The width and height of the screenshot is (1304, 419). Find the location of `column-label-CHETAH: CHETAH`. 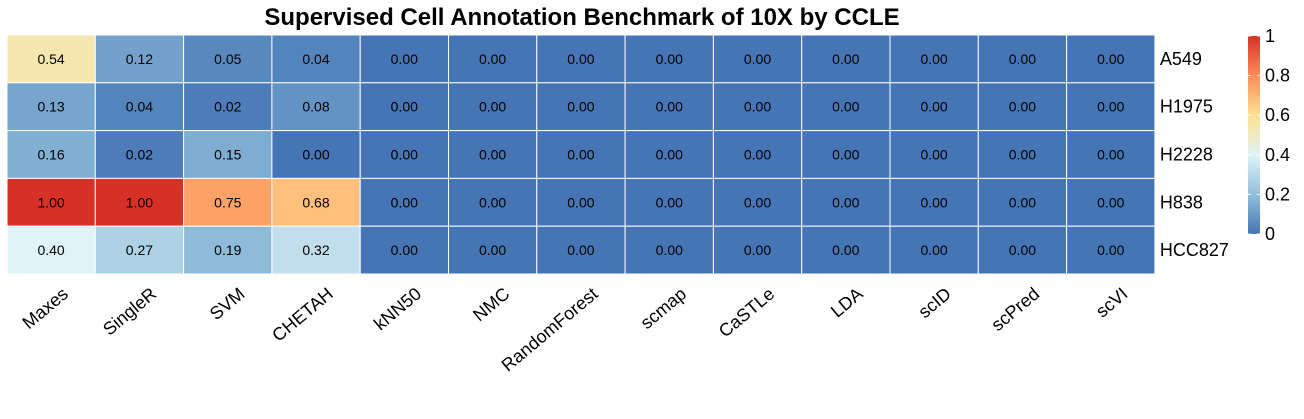

column-label-CHETAH: CHETAH is located at coordinates (302, 315).